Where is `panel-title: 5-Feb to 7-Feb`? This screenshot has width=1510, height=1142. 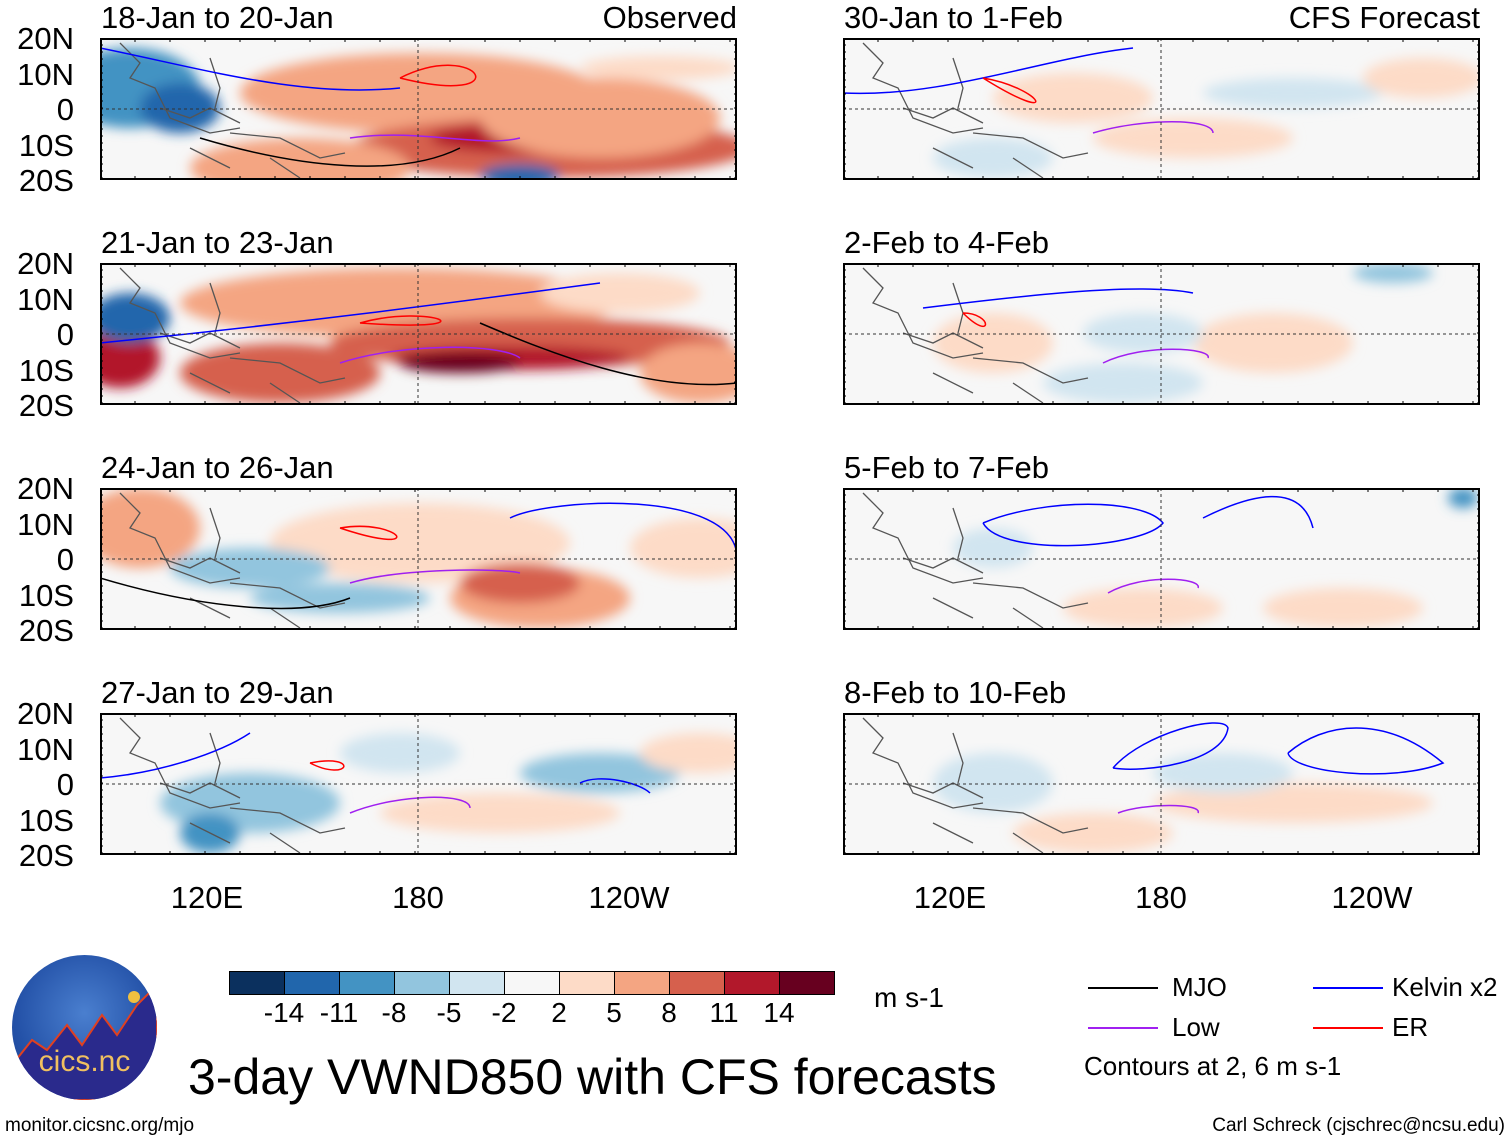
panel-title: 5-Feb to 7-Feb is located at coordinates (947, 467).